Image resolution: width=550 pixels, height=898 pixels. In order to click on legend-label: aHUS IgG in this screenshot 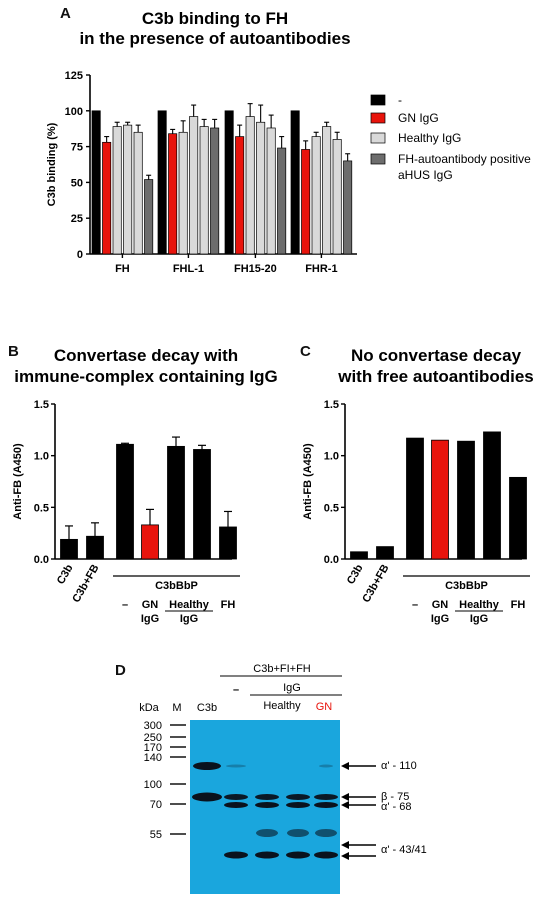, I will do `click(425, 175)`.